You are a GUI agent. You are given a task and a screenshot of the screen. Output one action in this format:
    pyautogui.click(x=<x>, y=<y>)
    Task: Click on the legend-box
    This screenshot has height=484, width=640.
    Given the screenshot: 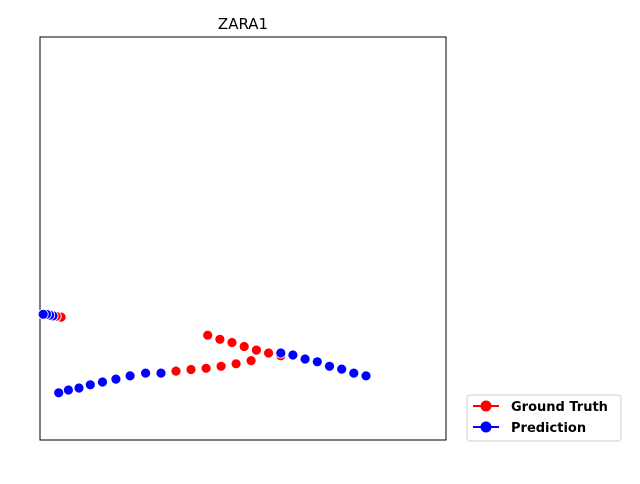 What is the action you would take?
    pyautogui.click(x=544, y=418)
    